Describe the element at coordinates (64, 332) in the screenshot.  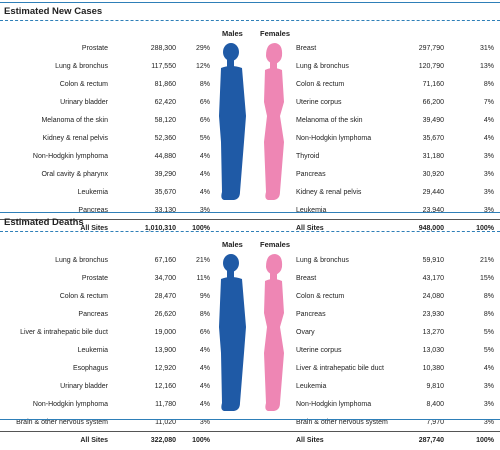
I see `male-site-label: Liver & intrahepatic bile duct` at that location.